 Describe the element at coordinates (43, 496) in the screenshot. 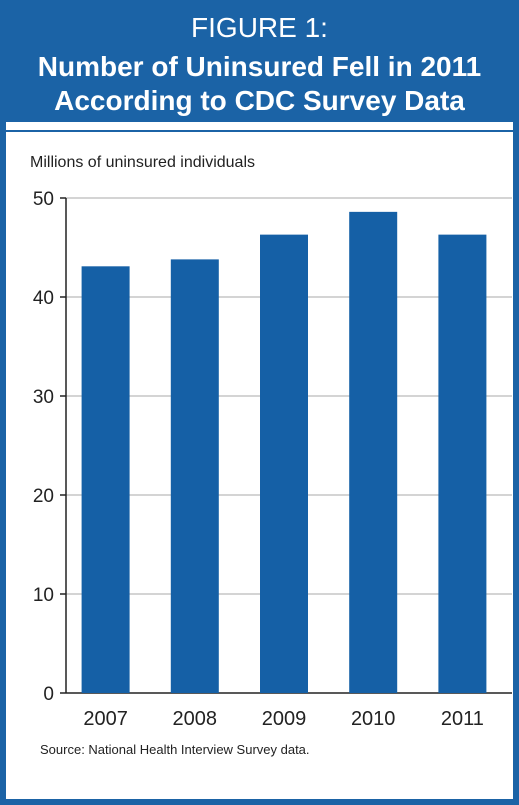

I see `y-tick-label: 20` at that location.